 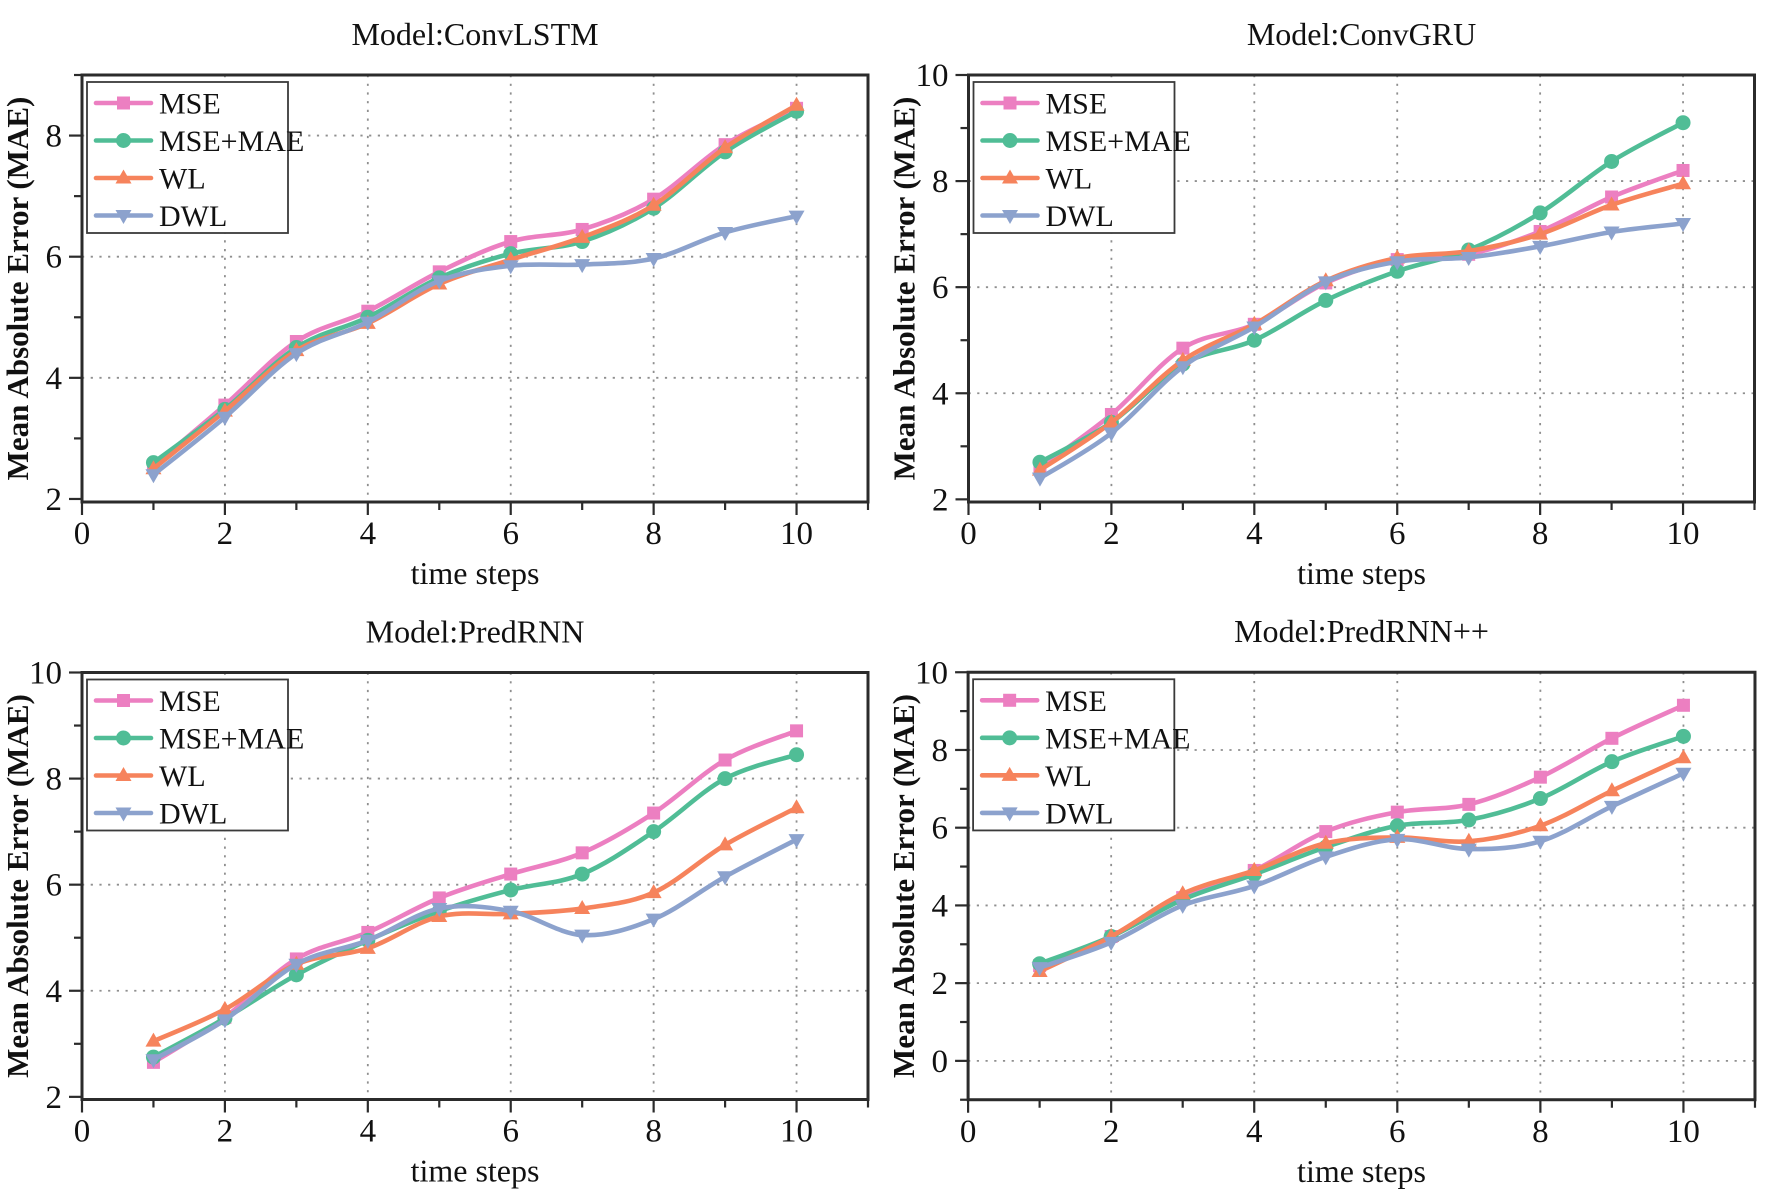 I want to click on y-tick-label: 8, so click(x=54, y=137).